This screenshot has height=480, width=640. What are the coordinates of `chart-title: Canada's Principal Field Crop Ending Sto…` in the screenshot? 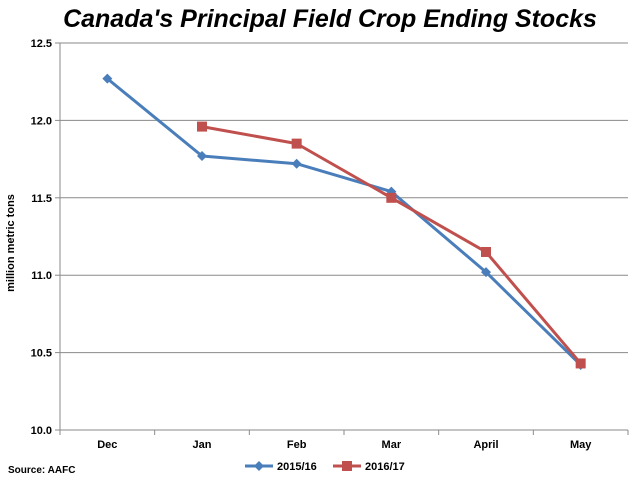 It's located at (330, 19).